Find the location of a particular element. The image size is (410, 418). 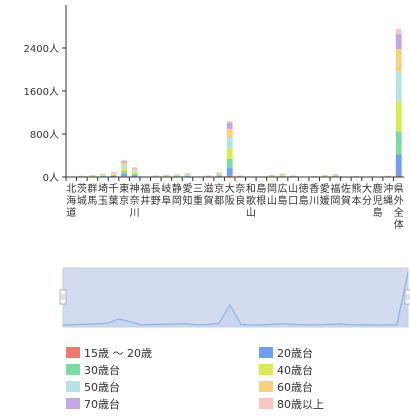

legend-label: 30歳台 is located at coordinates (102, 370).